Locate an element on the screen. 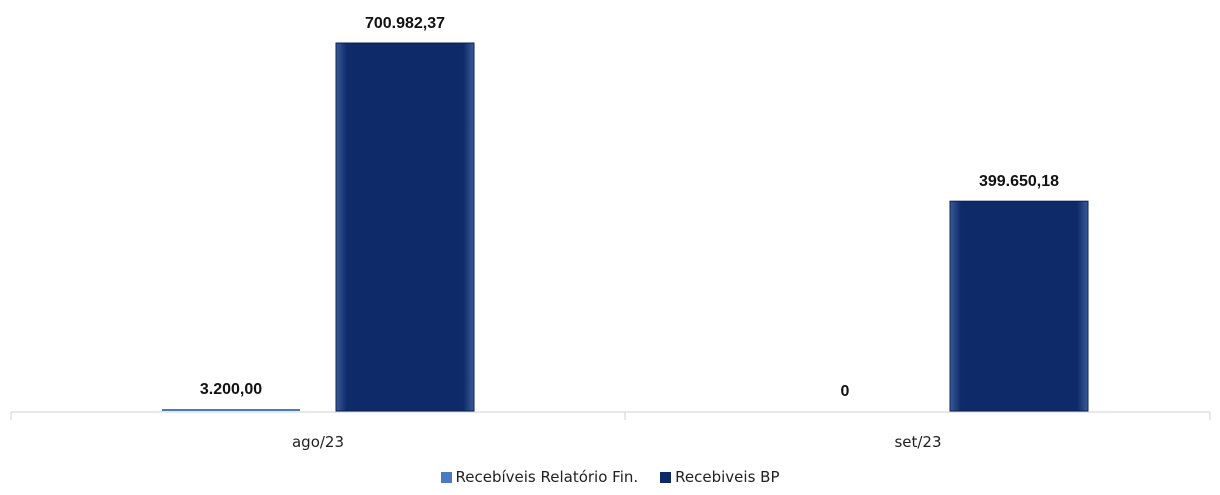 Image resolution: width=1220 pixels, height=495 pixels. legend-item-relatorio: Recebíveis Relatório Fin. is located at coordinates (539, 477).